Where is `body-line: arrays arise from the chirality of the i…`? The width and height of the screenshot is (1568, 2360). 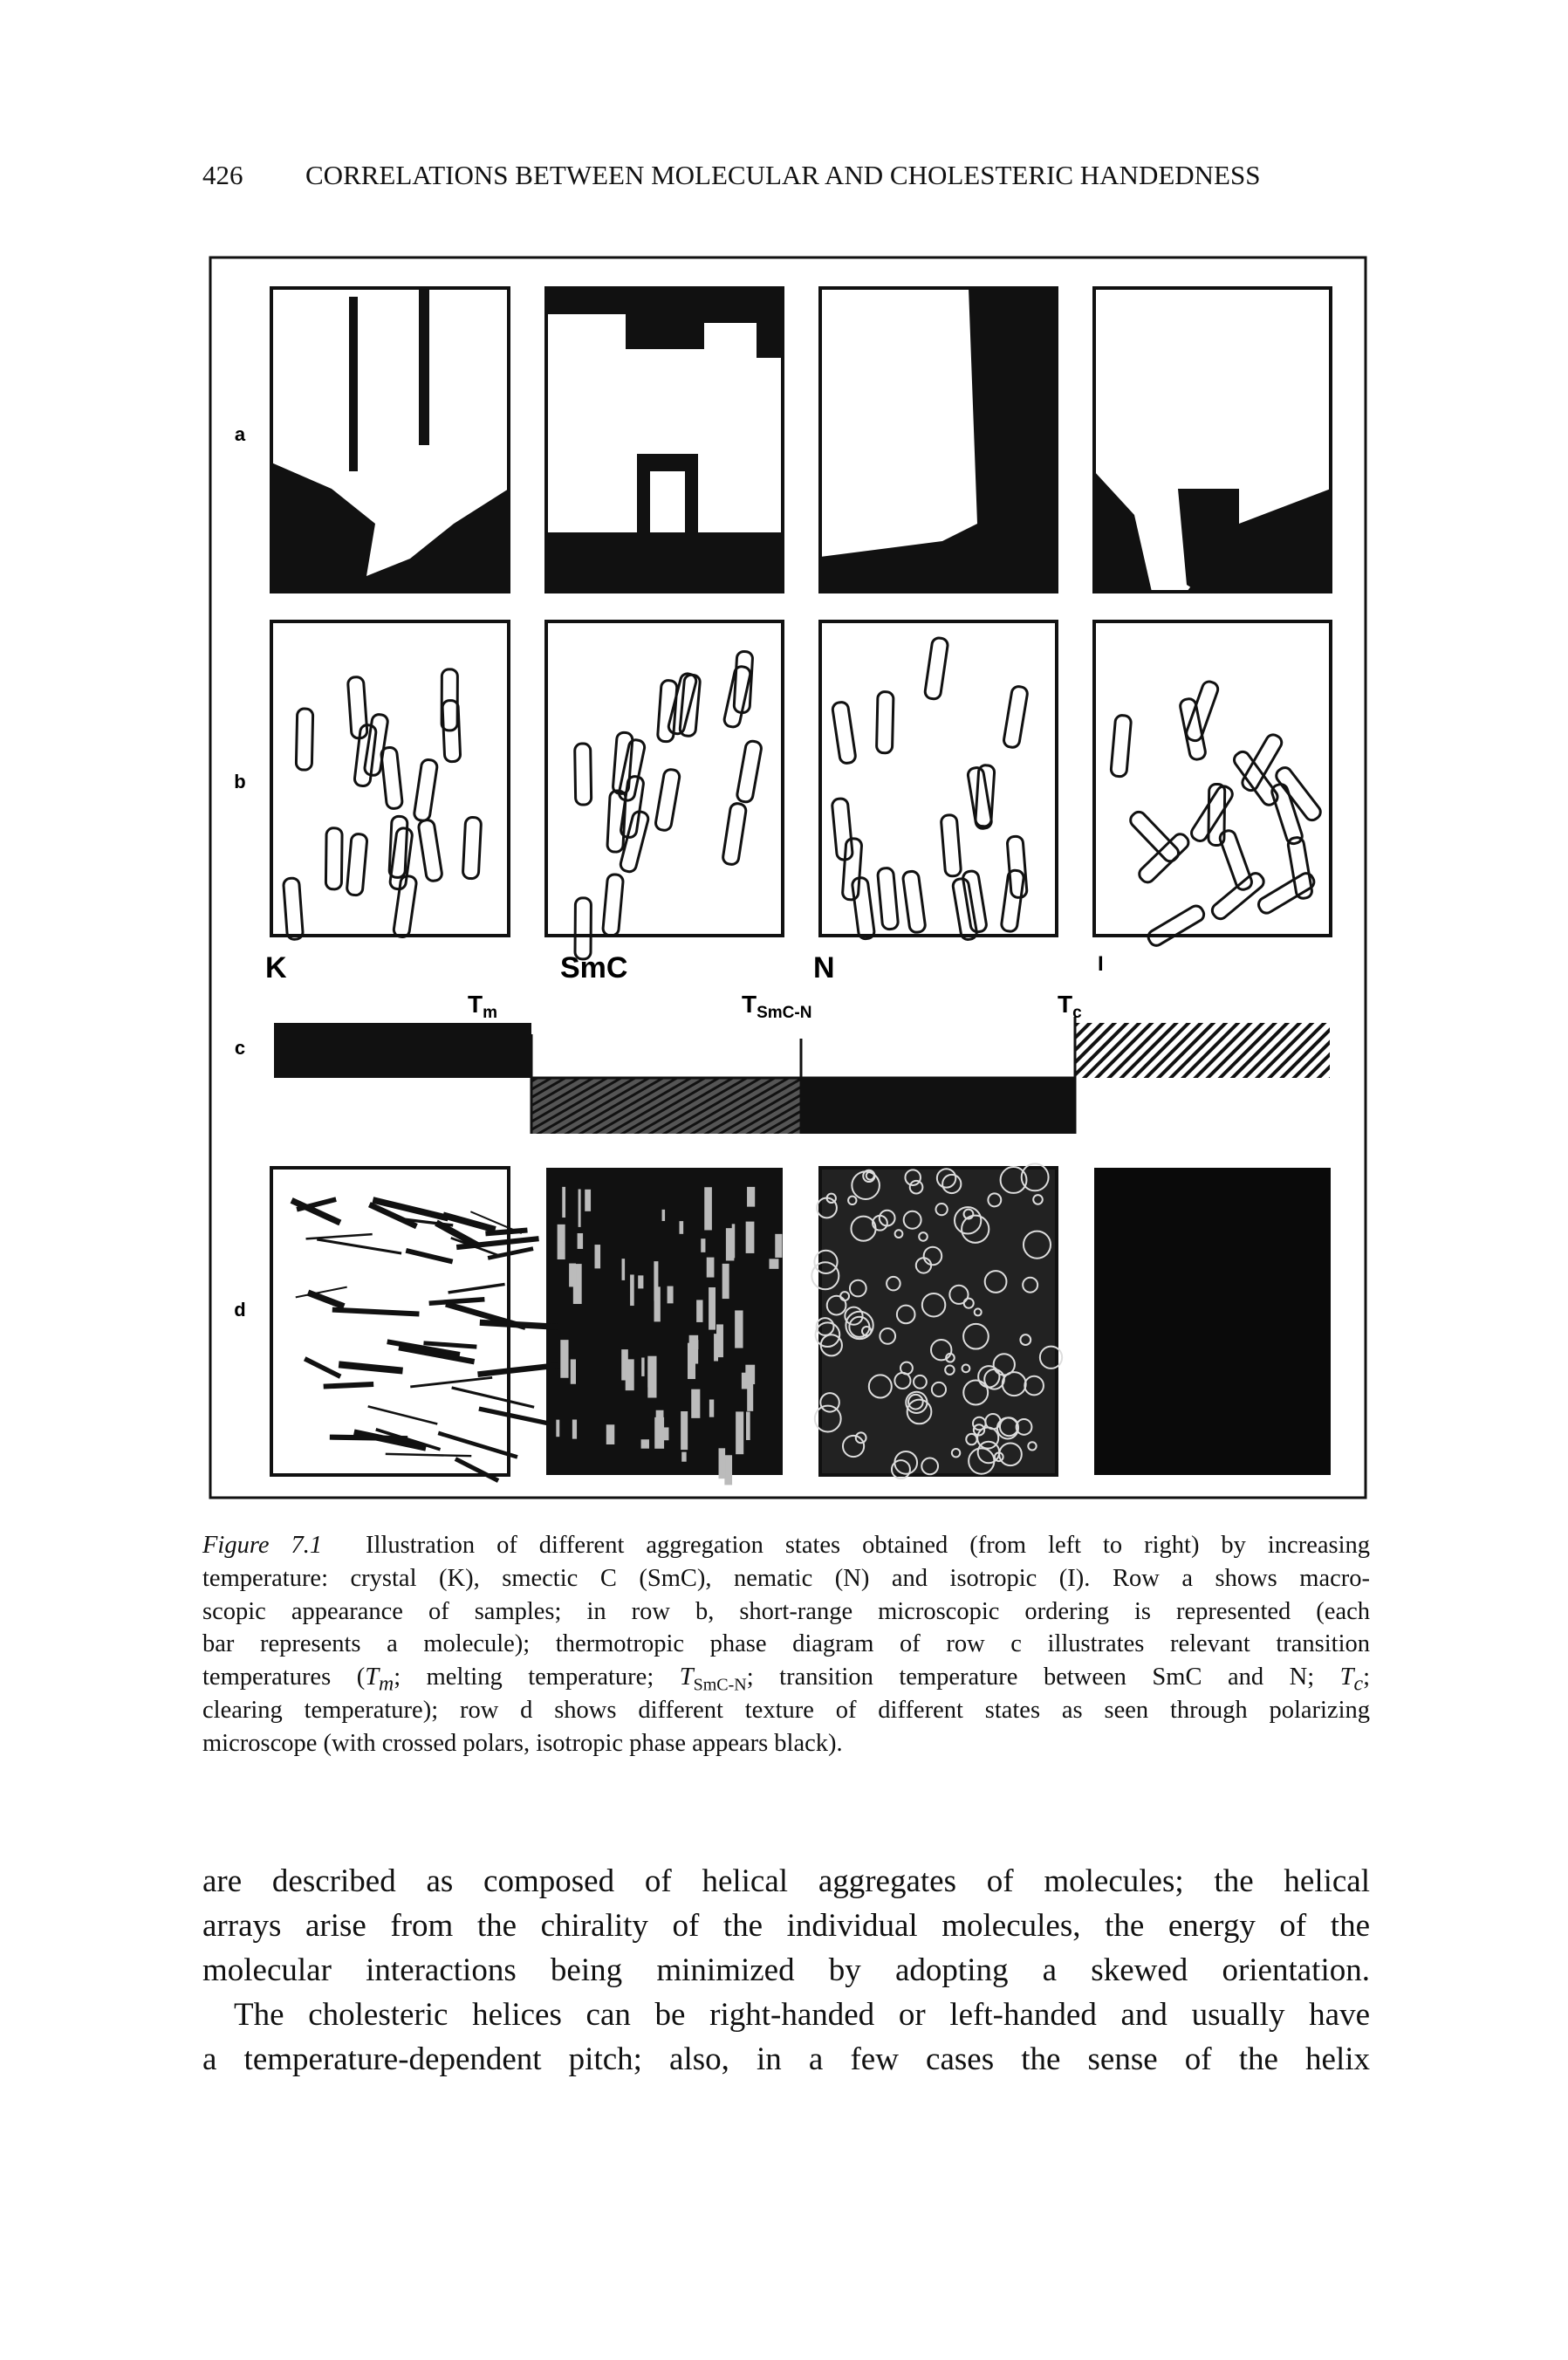
body-line: arrays arise from the chirality of the i… is located at coordinates (786, 1926).